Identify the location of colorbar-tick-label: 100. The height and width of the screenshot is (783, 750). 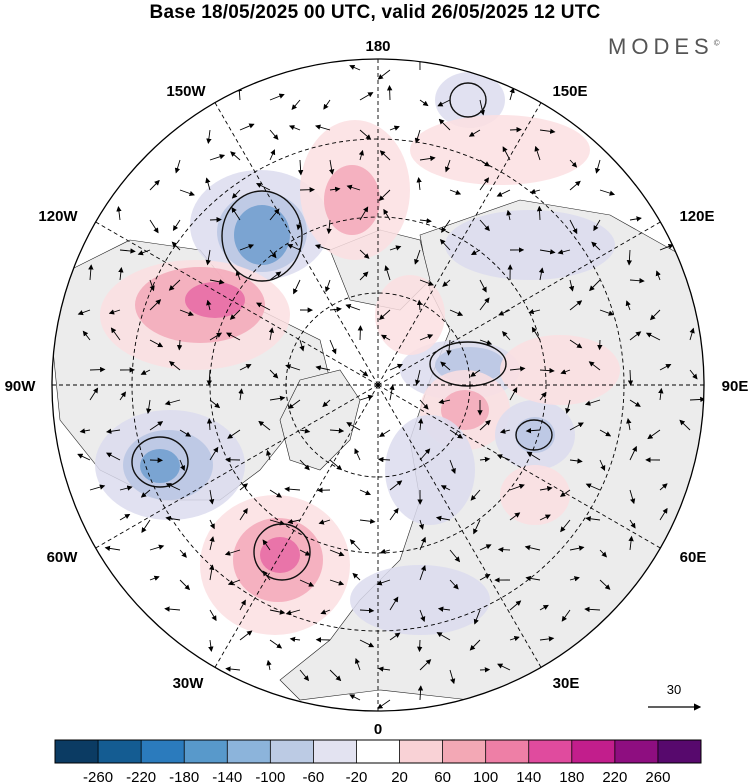
(485, 776).